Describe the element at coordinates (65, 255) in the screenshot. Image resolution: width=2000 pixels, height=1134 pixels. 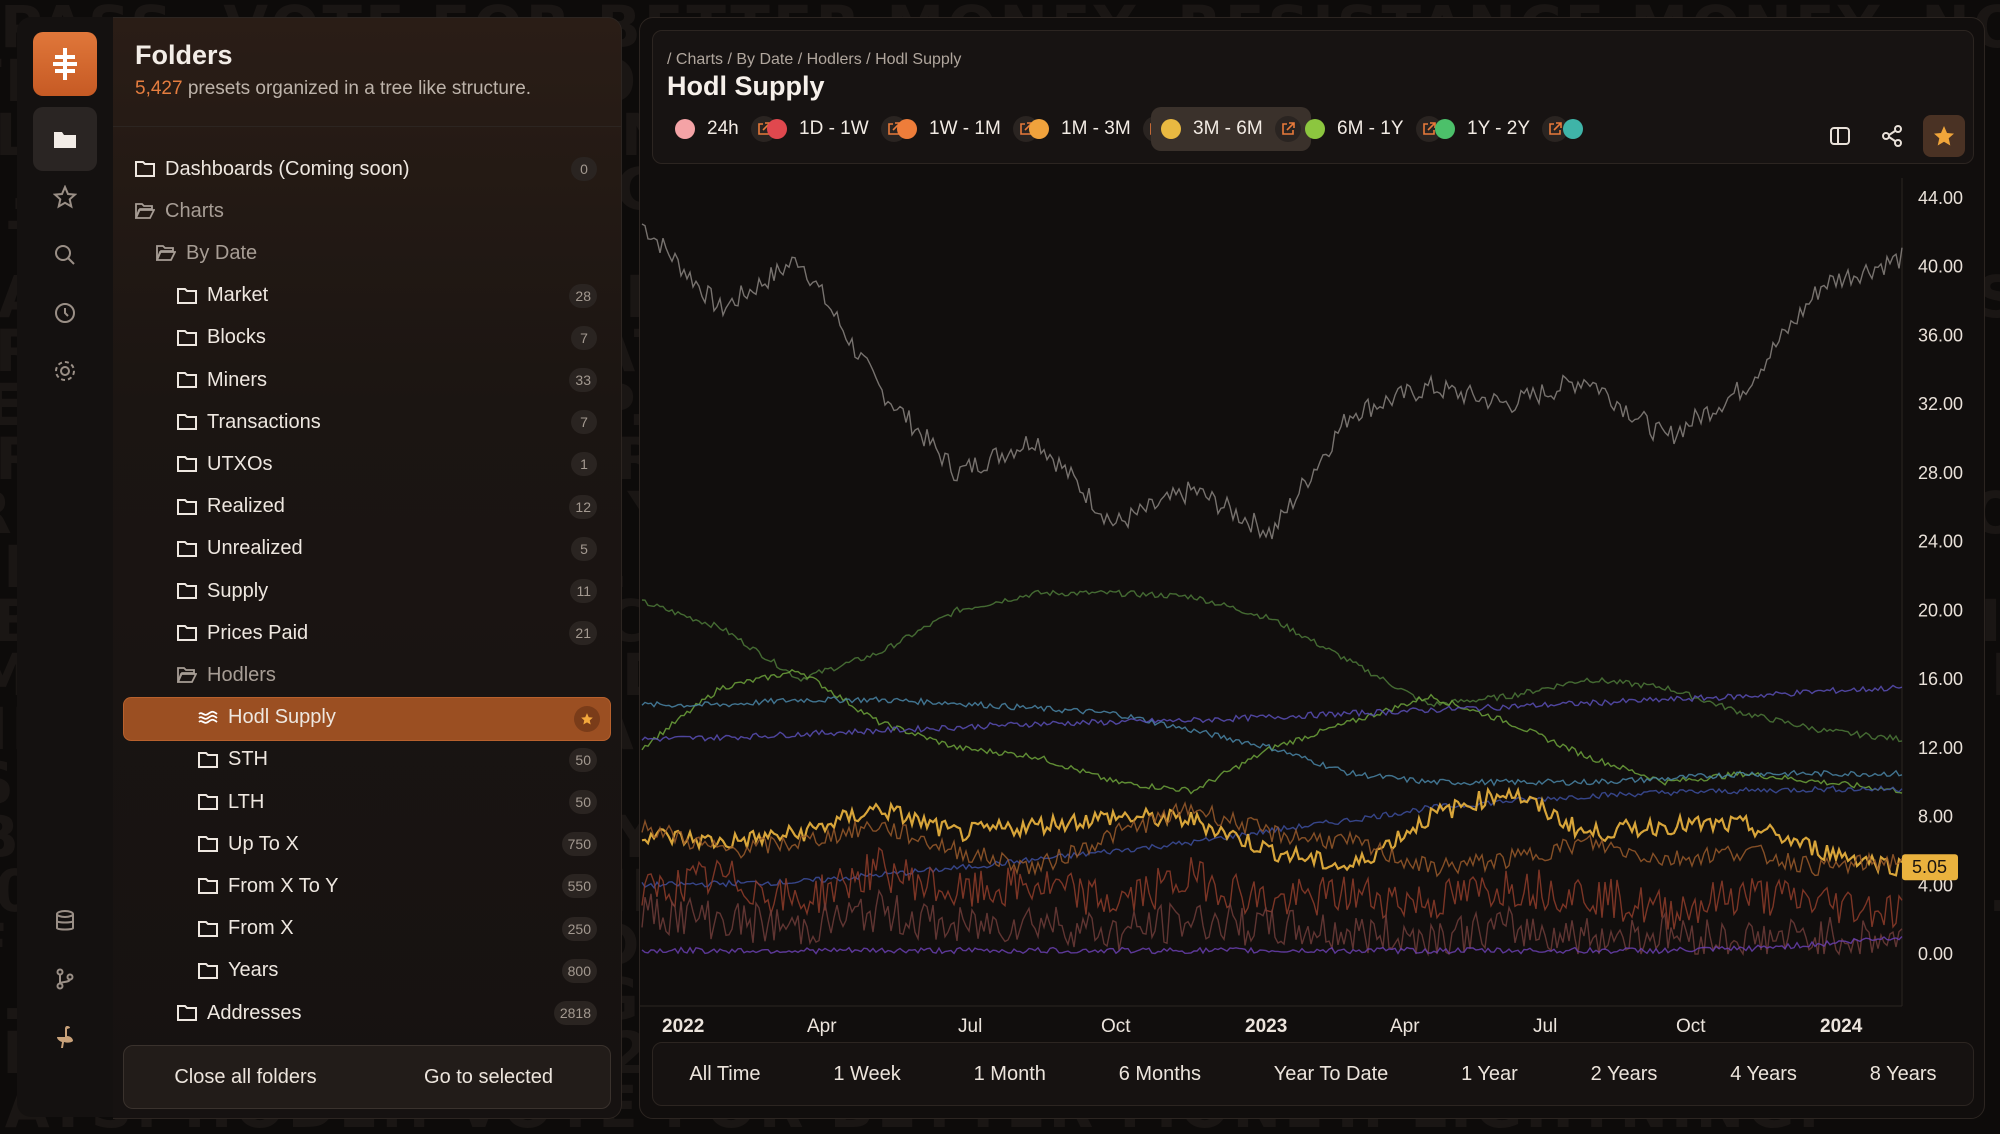
I see `search-icon` at that location.